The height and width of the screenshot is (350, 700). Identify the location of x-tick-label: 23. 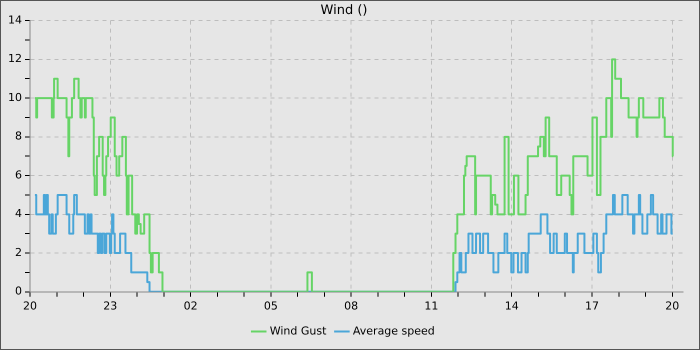
(110, 305).